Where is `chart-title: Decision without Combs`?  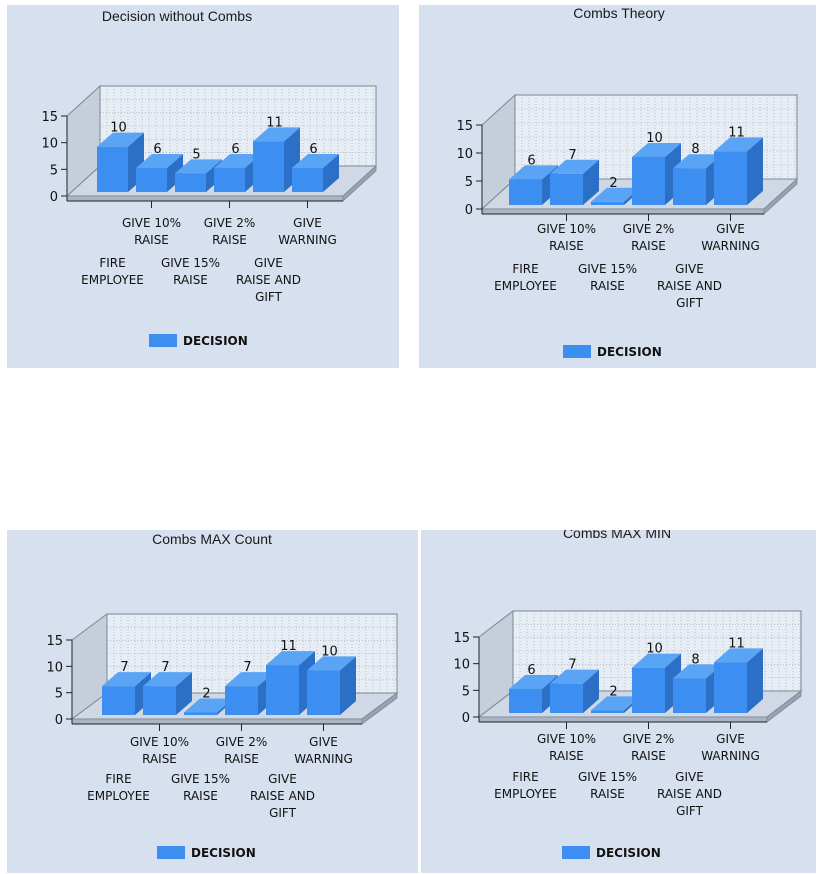
chart-title: Decision without Combs is located at coordinates (177, 16).